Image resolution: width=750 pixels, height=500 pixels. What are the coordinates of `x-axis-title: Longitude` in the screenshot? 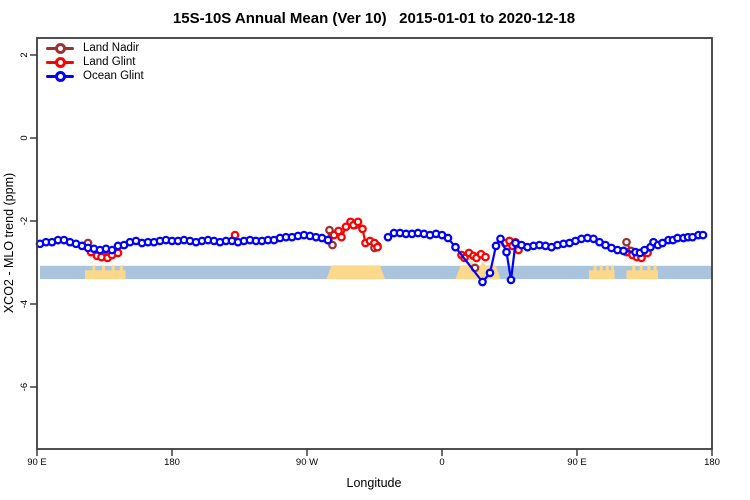 It's located at (374, 483).